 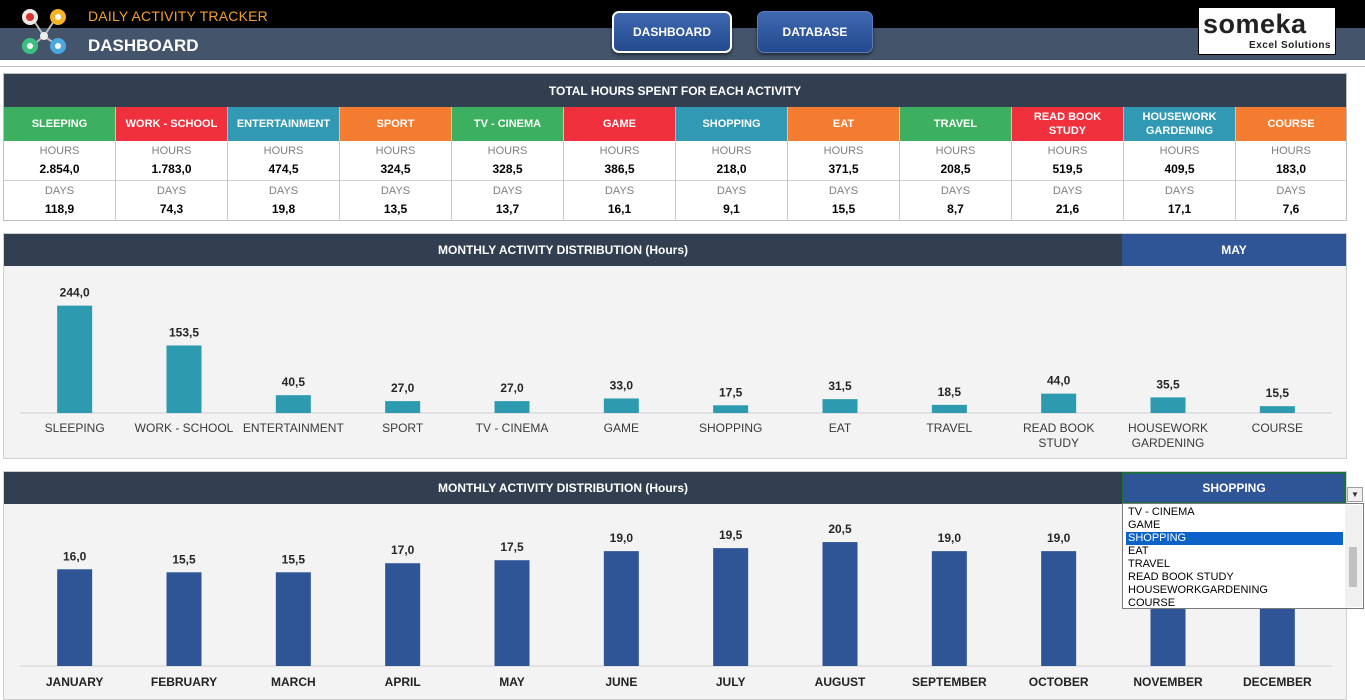 What do you see at coordinates (1255, 24) in the screenshot?
I see `logo-word: someka` at bounding box center [1255, 24].